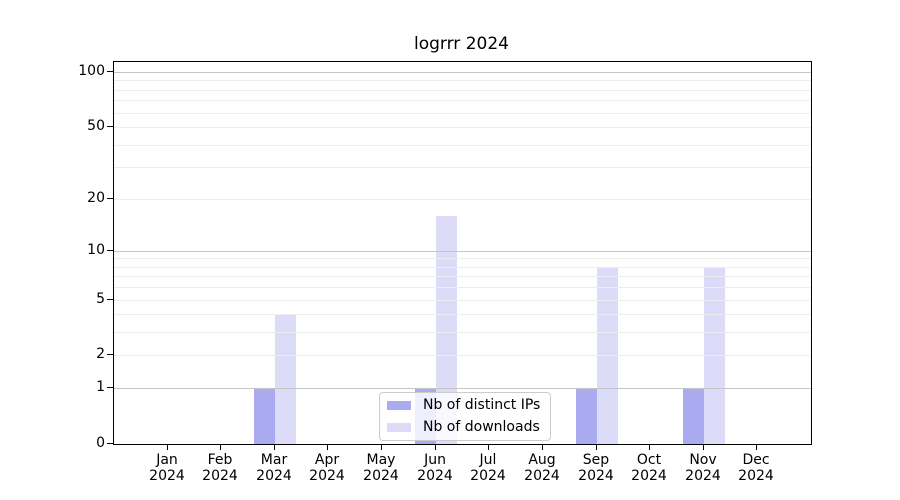 This screenshot has height=500, width=900. I want to click on legend-item-downloads: Nb of downloads, so click(463, 427).